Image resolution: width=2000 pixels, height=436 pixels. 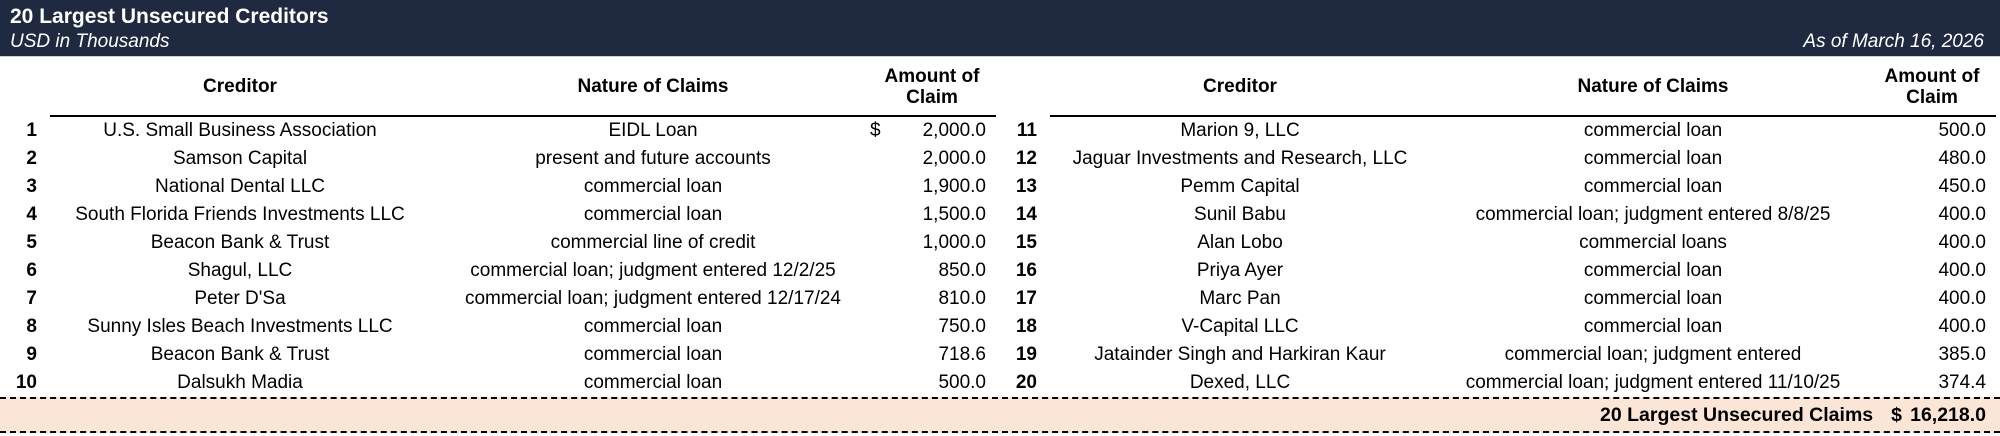 I want to click on amount-cell: 480.0, so click(x=1962, y=158).